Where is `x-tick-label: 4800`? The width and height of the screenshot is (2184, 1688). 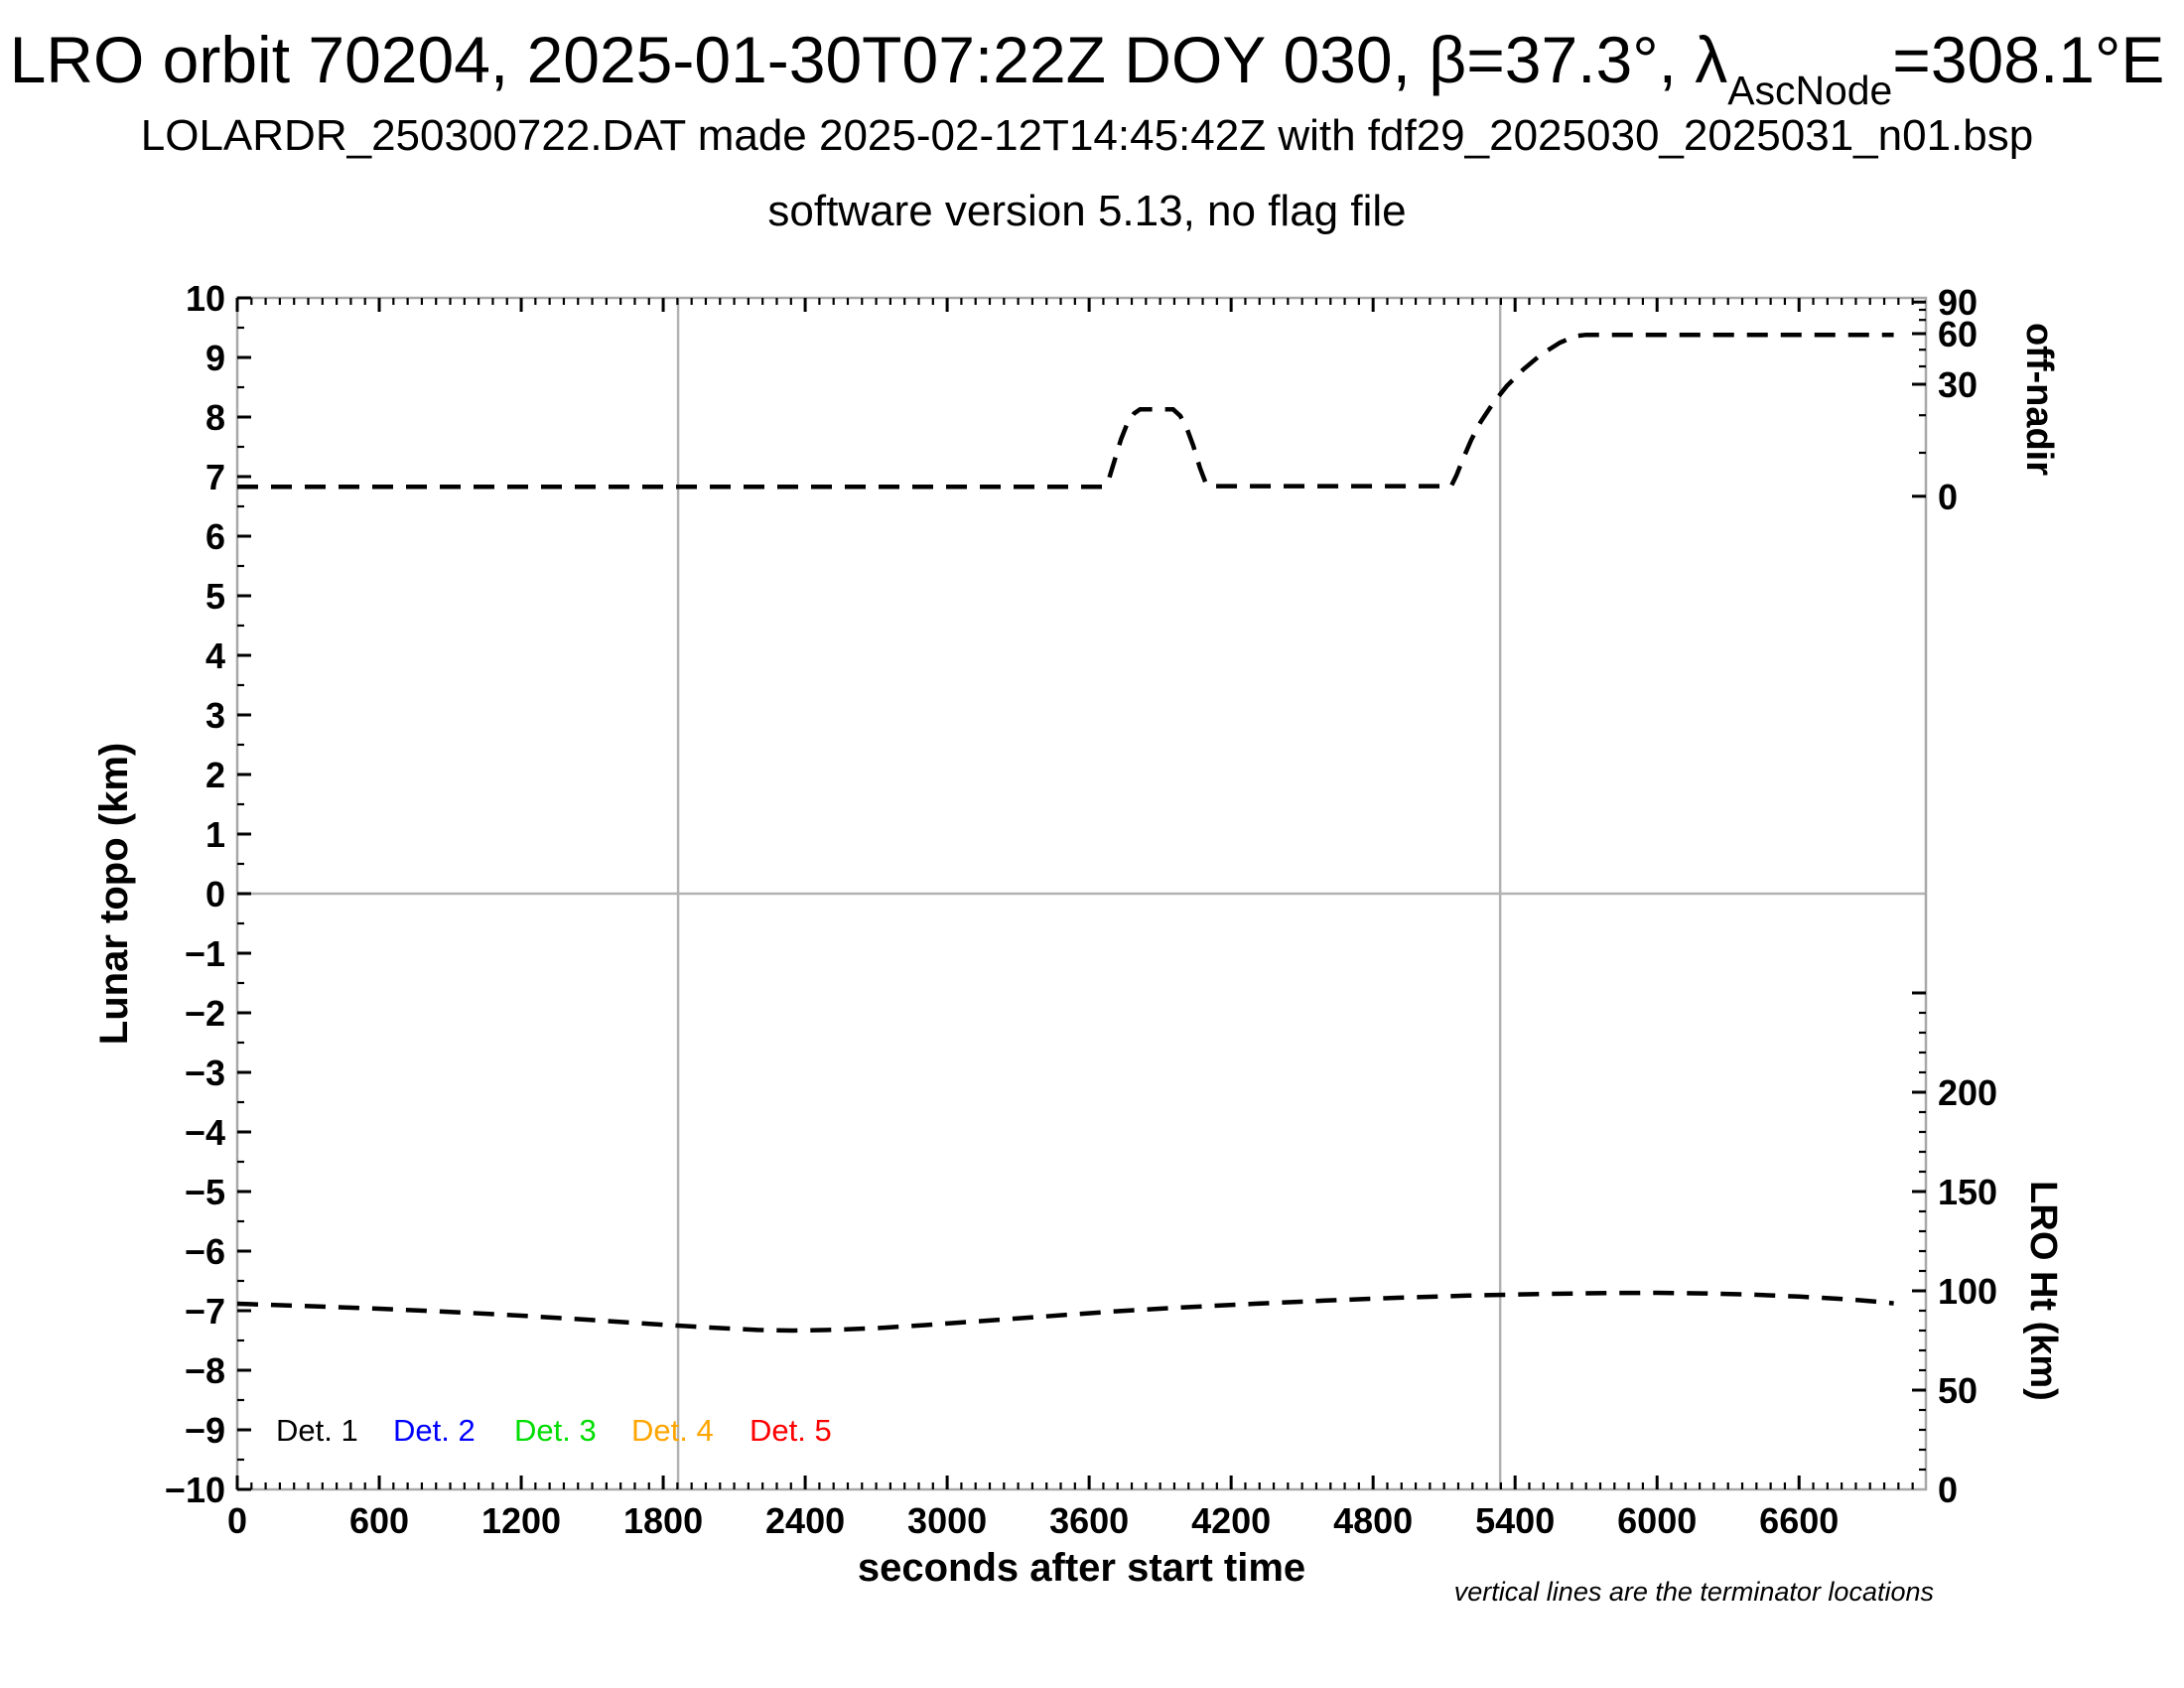
x-tick-label: 4800 is located at coordinates (1373, 1520).